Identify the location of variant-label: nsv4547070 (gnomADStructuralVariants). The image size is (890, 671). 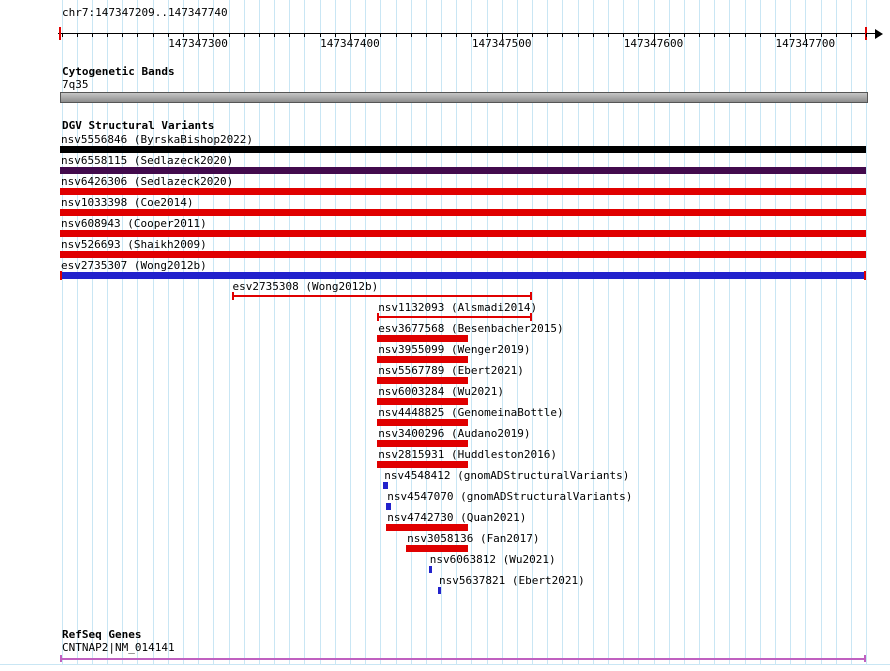
(510, 496).